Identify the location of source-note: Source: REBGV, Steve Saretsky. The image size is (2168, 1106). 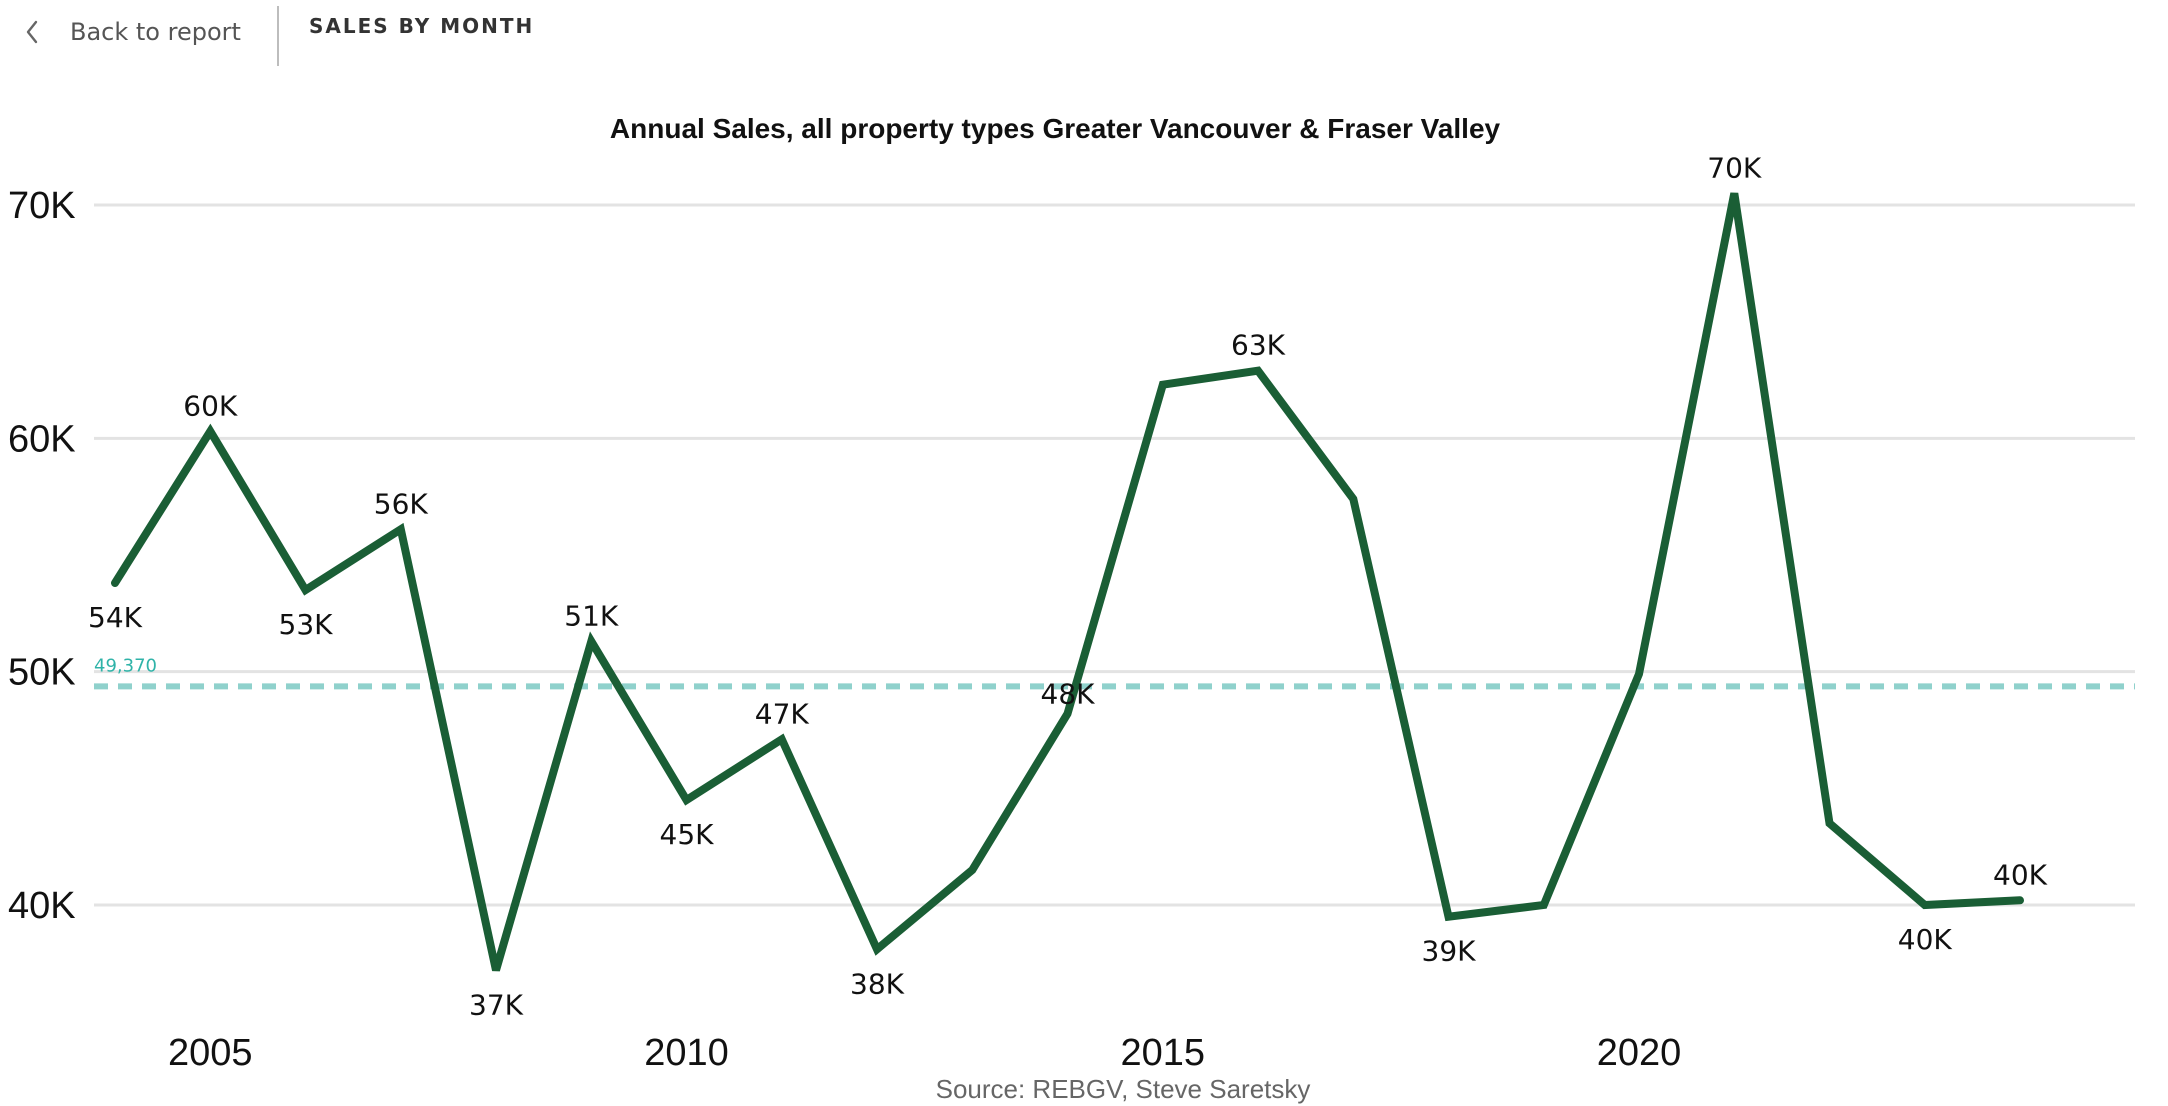
(1123, 1089).